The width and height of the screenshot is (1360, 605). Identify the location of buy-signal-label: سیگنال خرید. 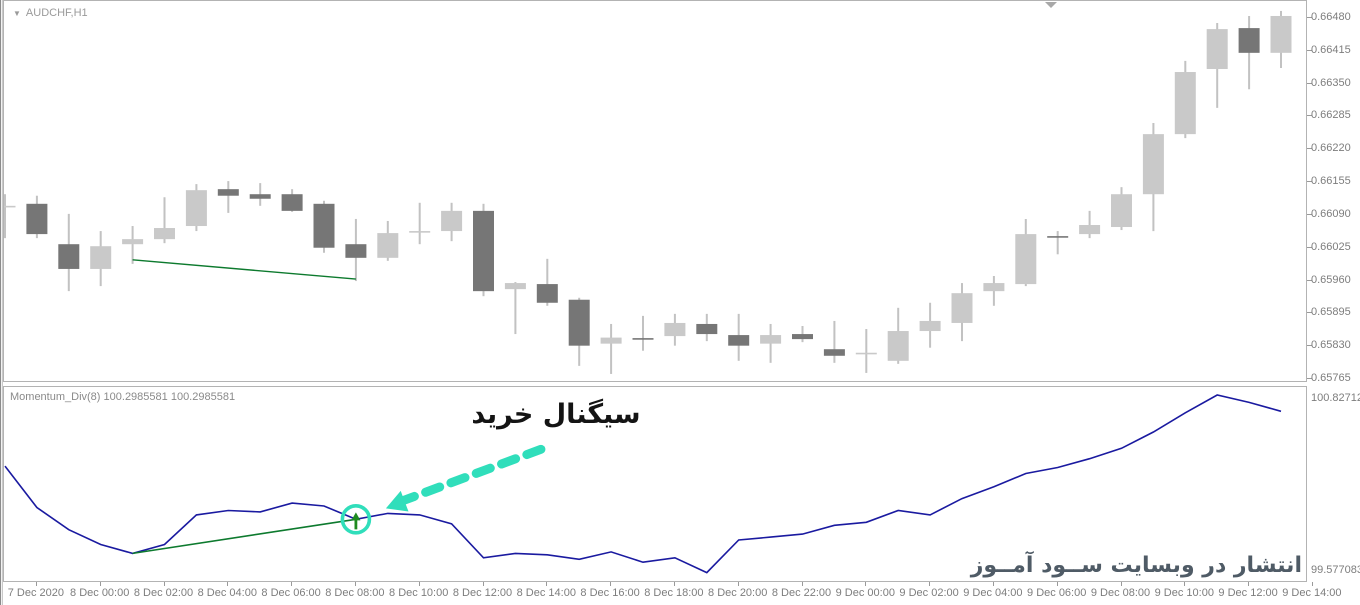
(556, 414).